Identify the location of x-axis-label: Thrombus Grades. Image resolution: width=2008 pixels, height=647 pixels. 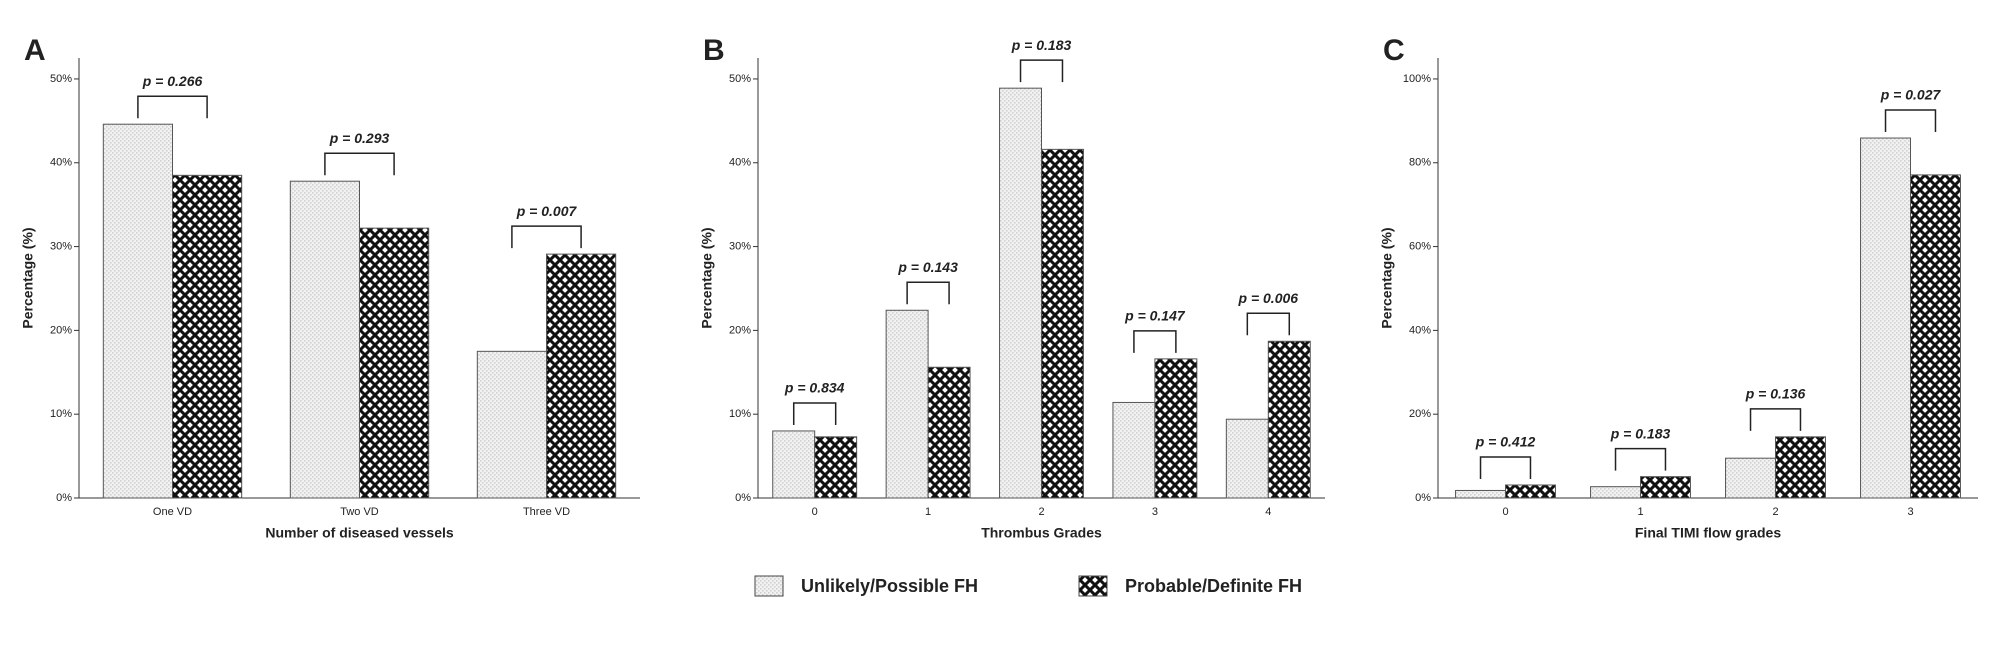
(1041, 533).